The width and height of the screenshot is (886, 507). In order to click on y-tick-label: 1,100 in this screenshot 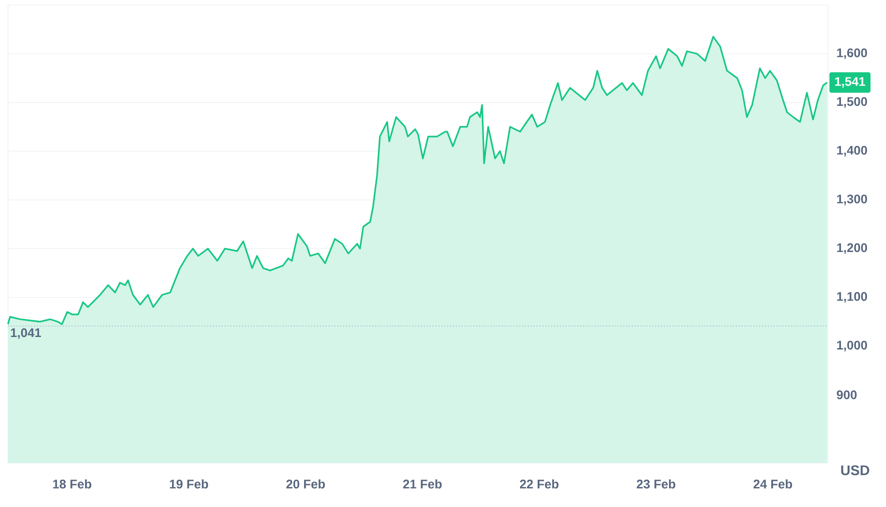, I will do `click(852, 297)`.